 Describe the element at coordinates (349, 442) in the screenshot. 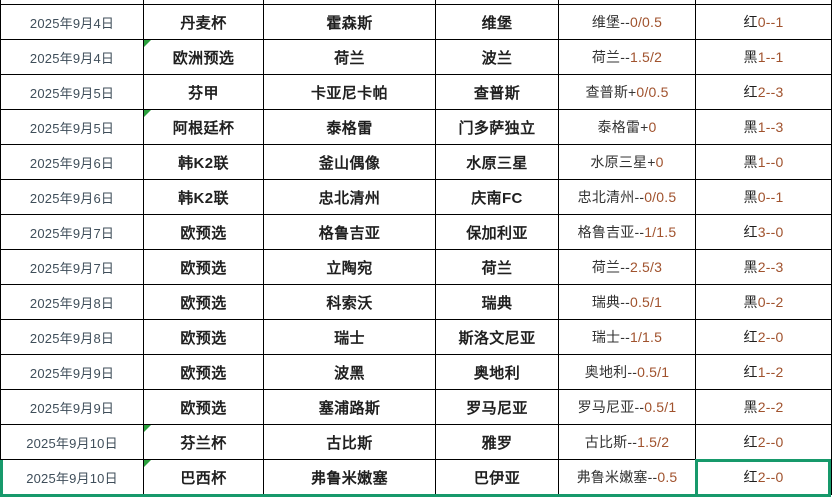

I see `home-team-cell: 古比斯` at that location.